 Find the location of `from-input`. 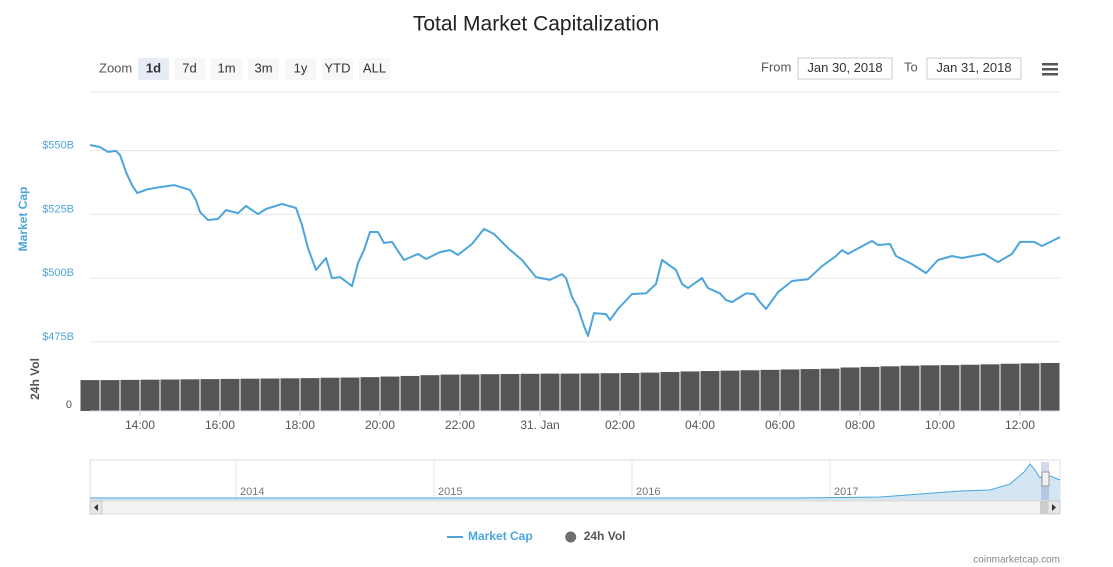

from-input is located at coordinates (845, 68).